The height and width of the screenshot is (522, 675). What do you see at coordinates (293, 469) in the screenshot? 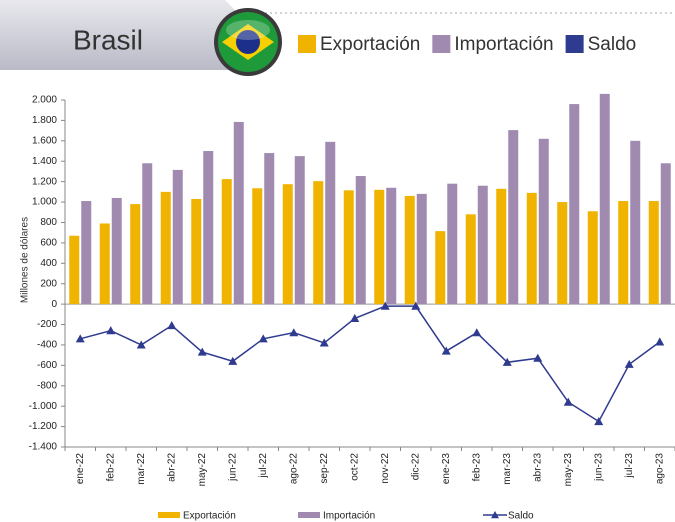
I see `x-tick-label: ago-22` at bounding box center [293, 469].